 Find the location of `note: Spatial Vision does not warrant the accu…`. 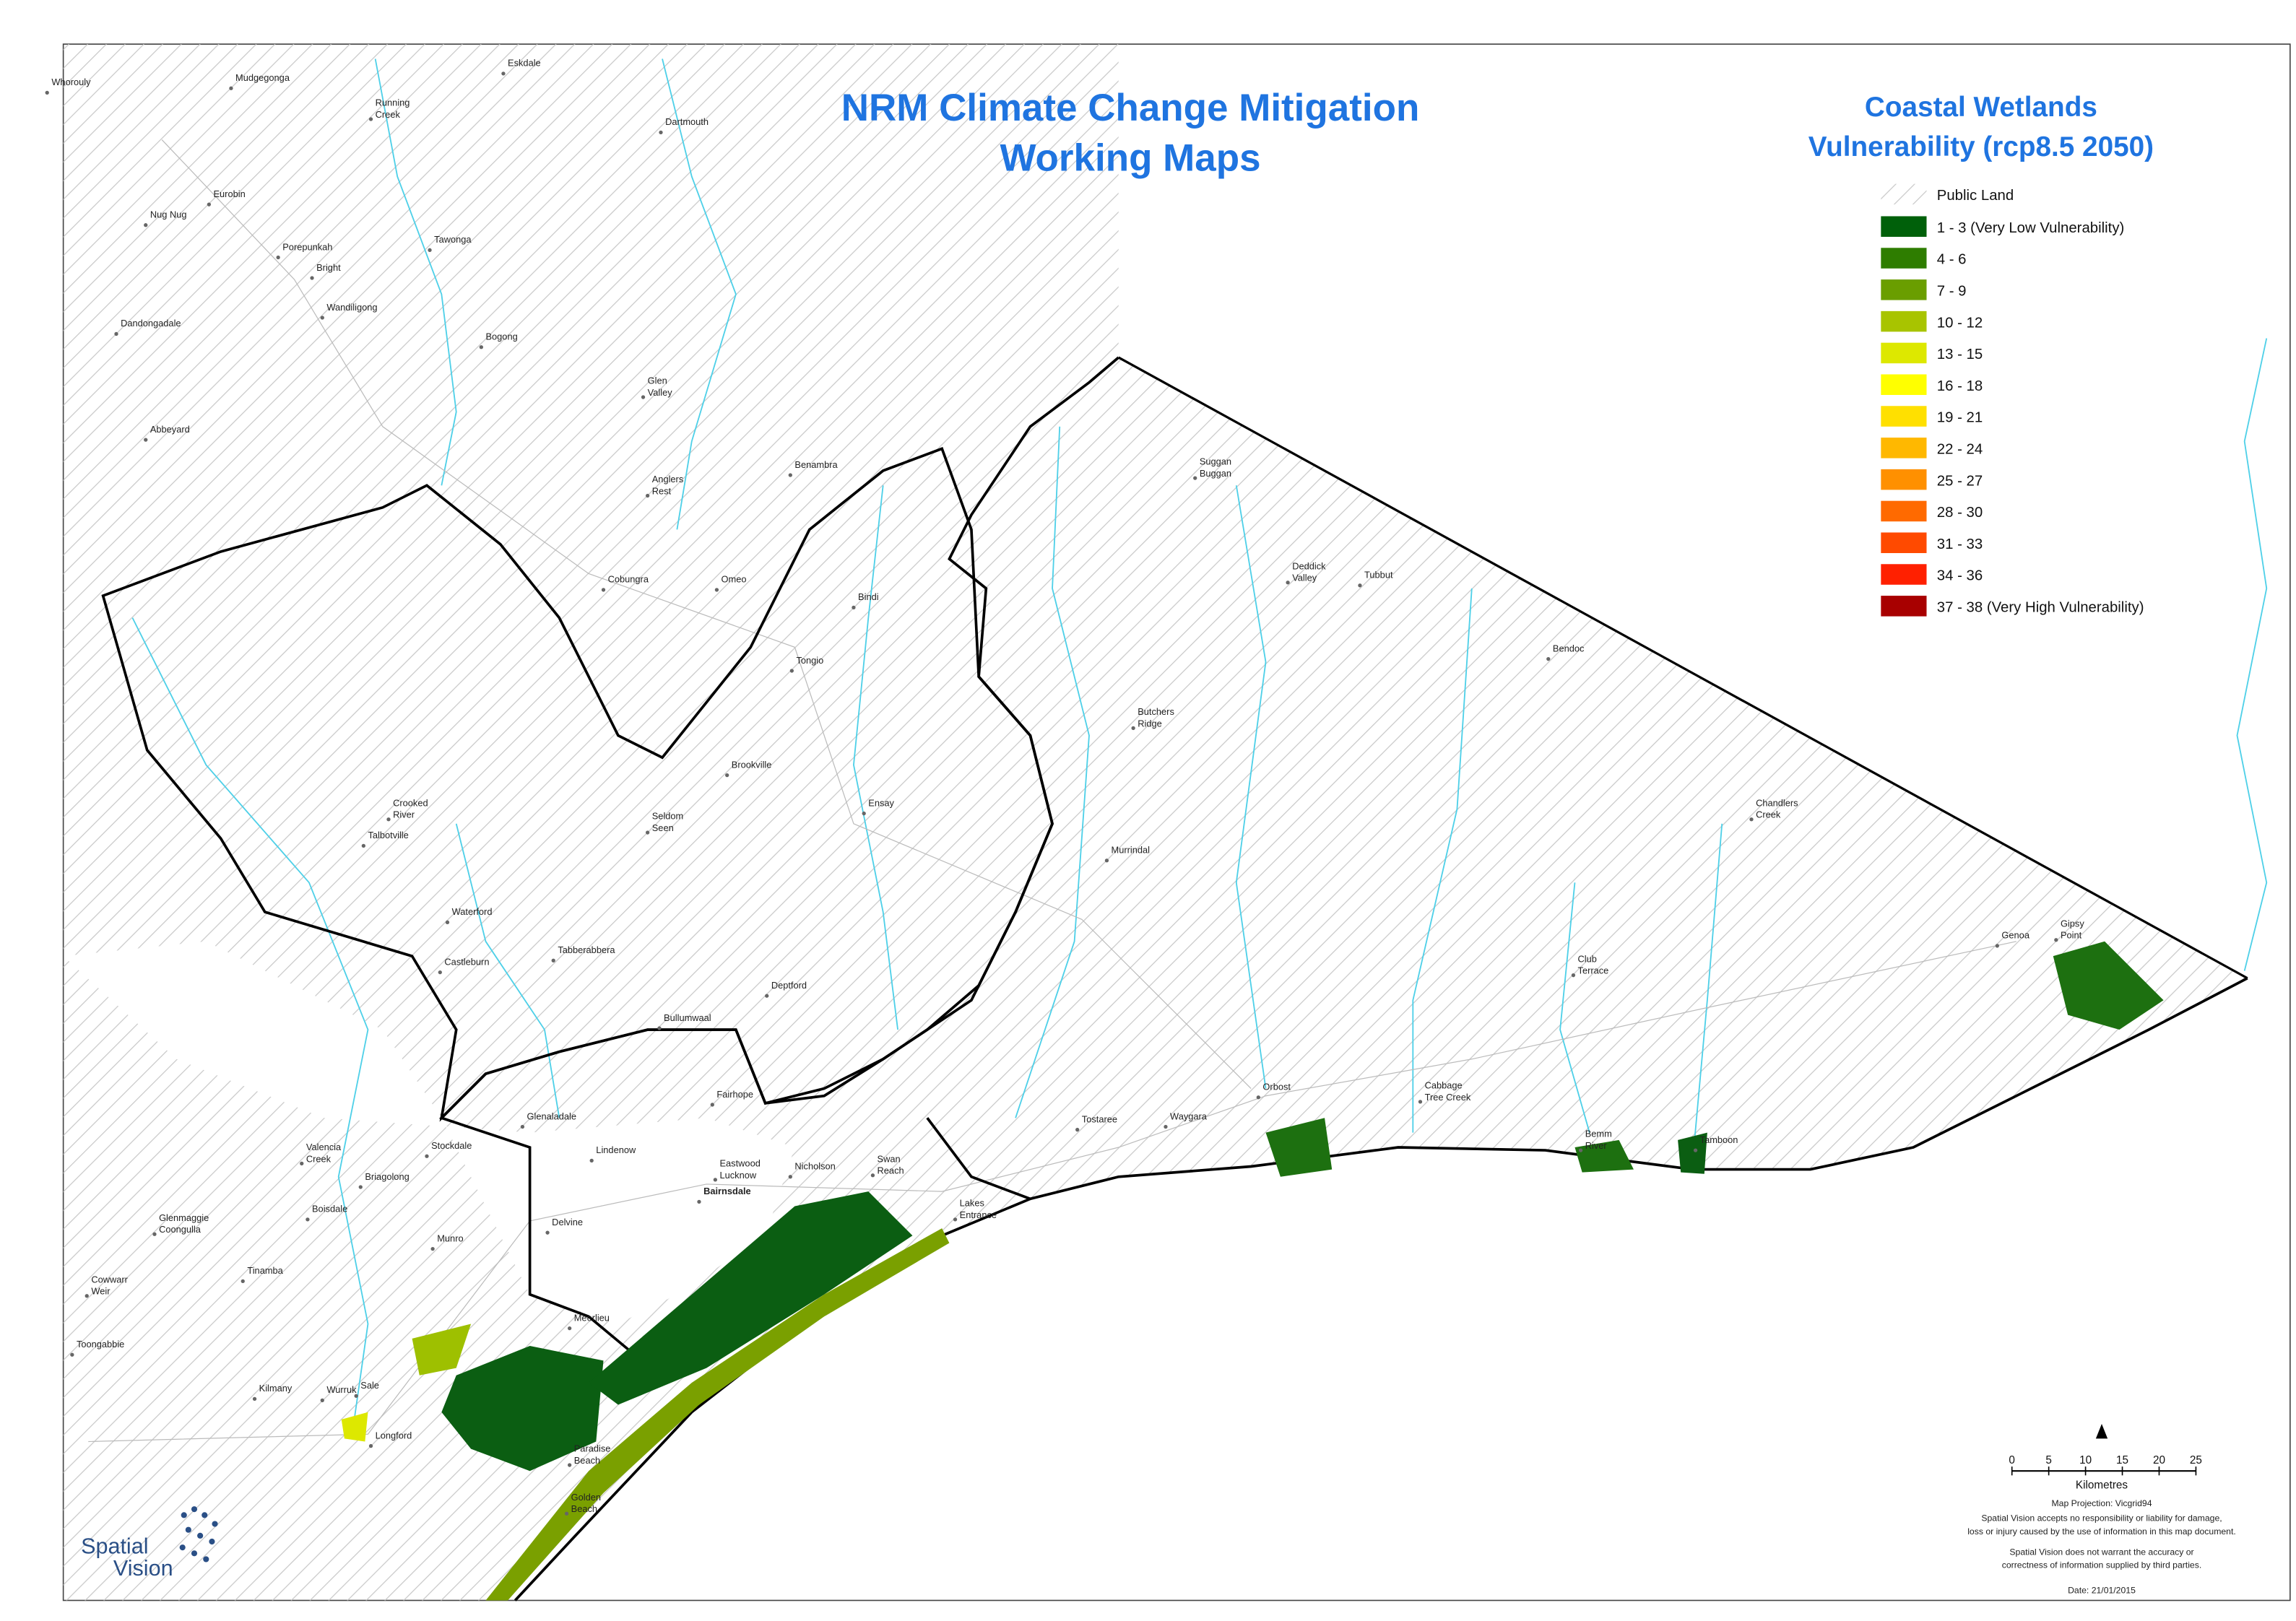

note: Spatial Vision does not warrant the accu… is located at coordinates (2101, 1552).